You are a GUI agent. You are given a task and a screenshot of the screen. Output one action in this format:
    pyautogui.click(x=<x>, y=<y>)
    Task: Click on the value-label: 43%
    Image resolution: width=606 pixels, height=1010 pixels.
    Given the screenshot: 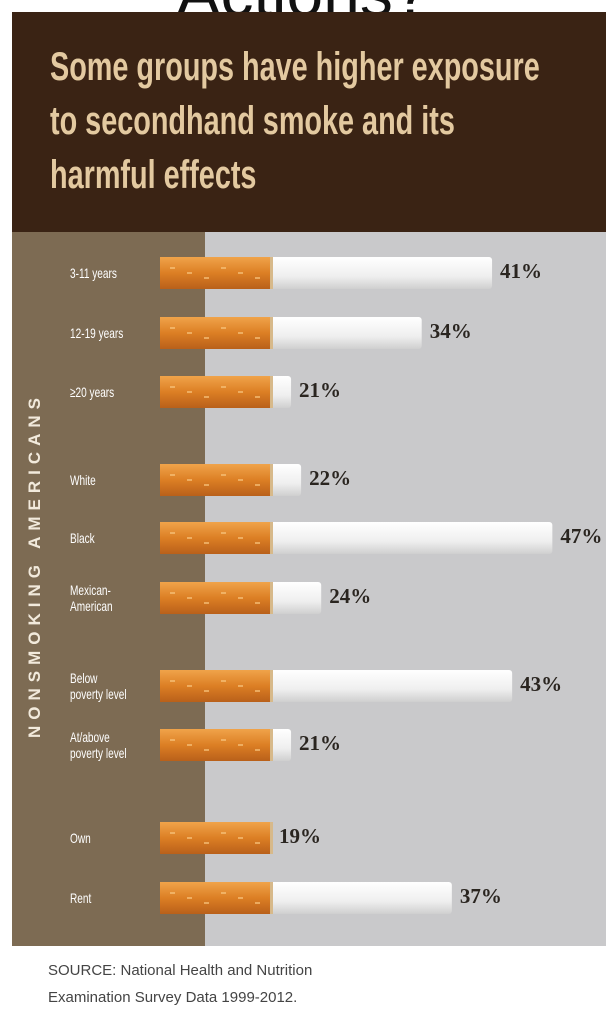 What is the action you would take?
    pyautogui.click(x=541, y=684)
    